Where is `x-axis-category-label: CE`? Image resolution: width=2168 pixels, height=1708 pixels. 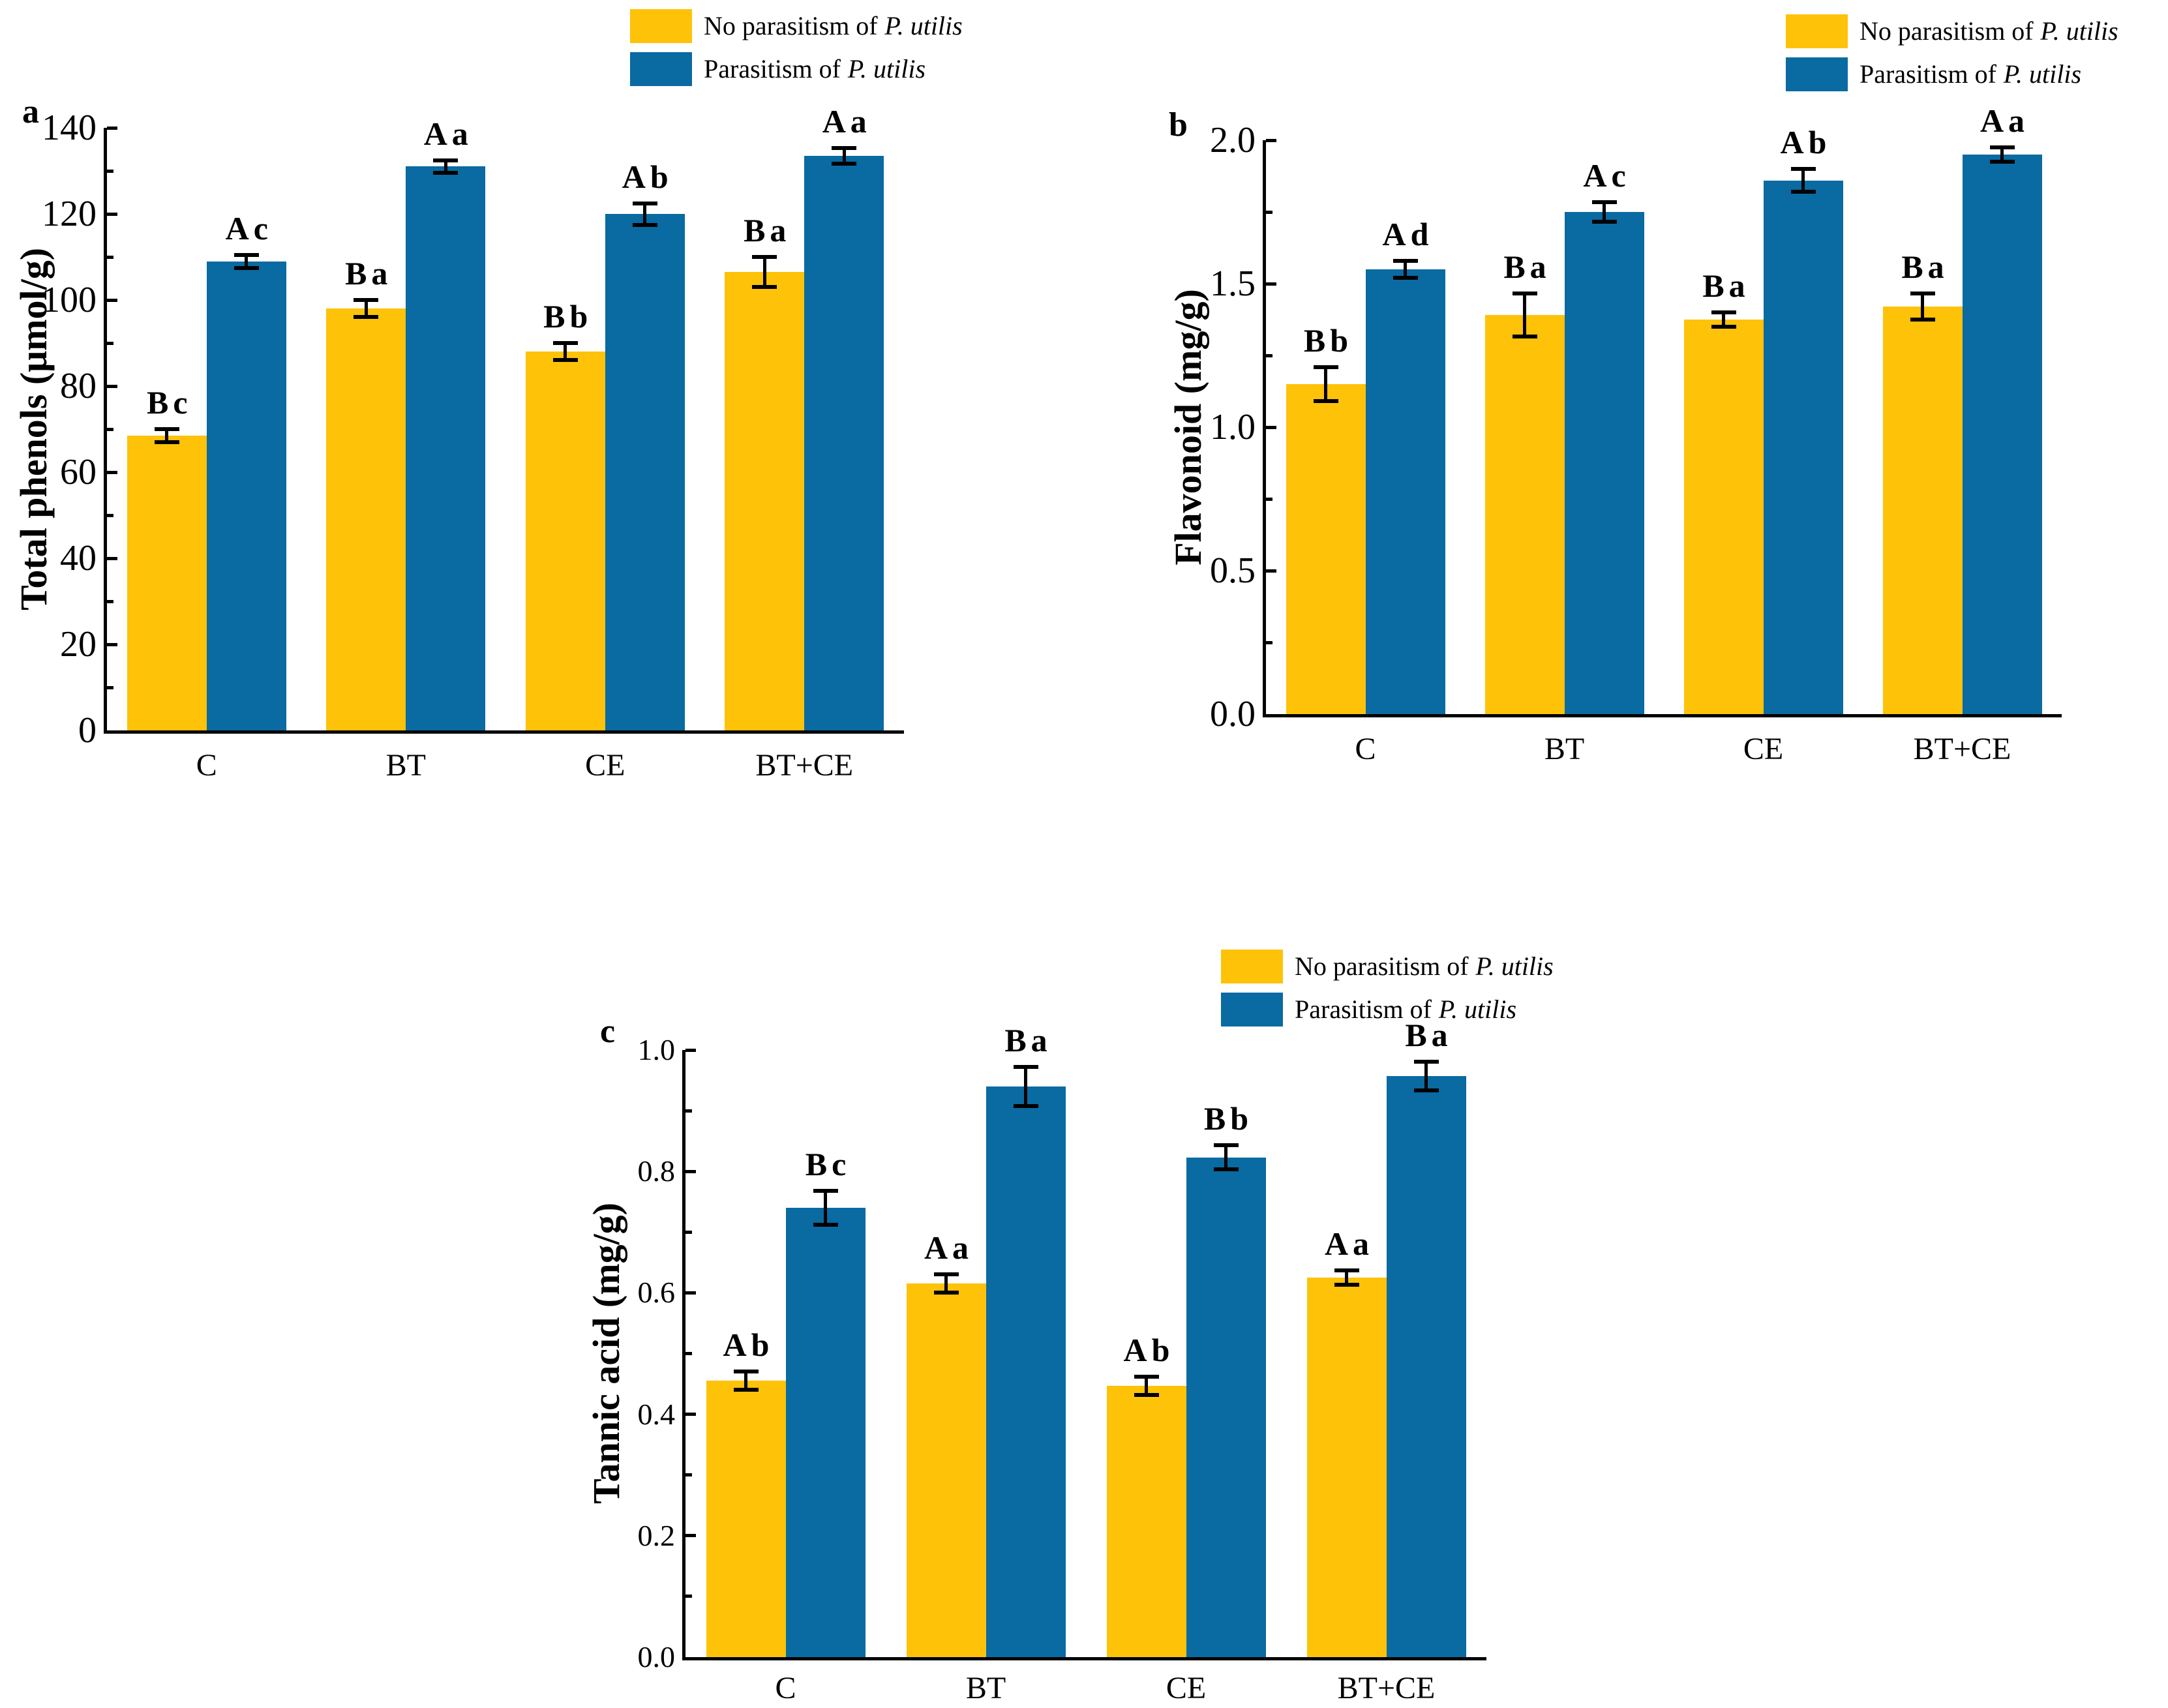
x-axis-category-label: CE is located at coordinates (605, 765).